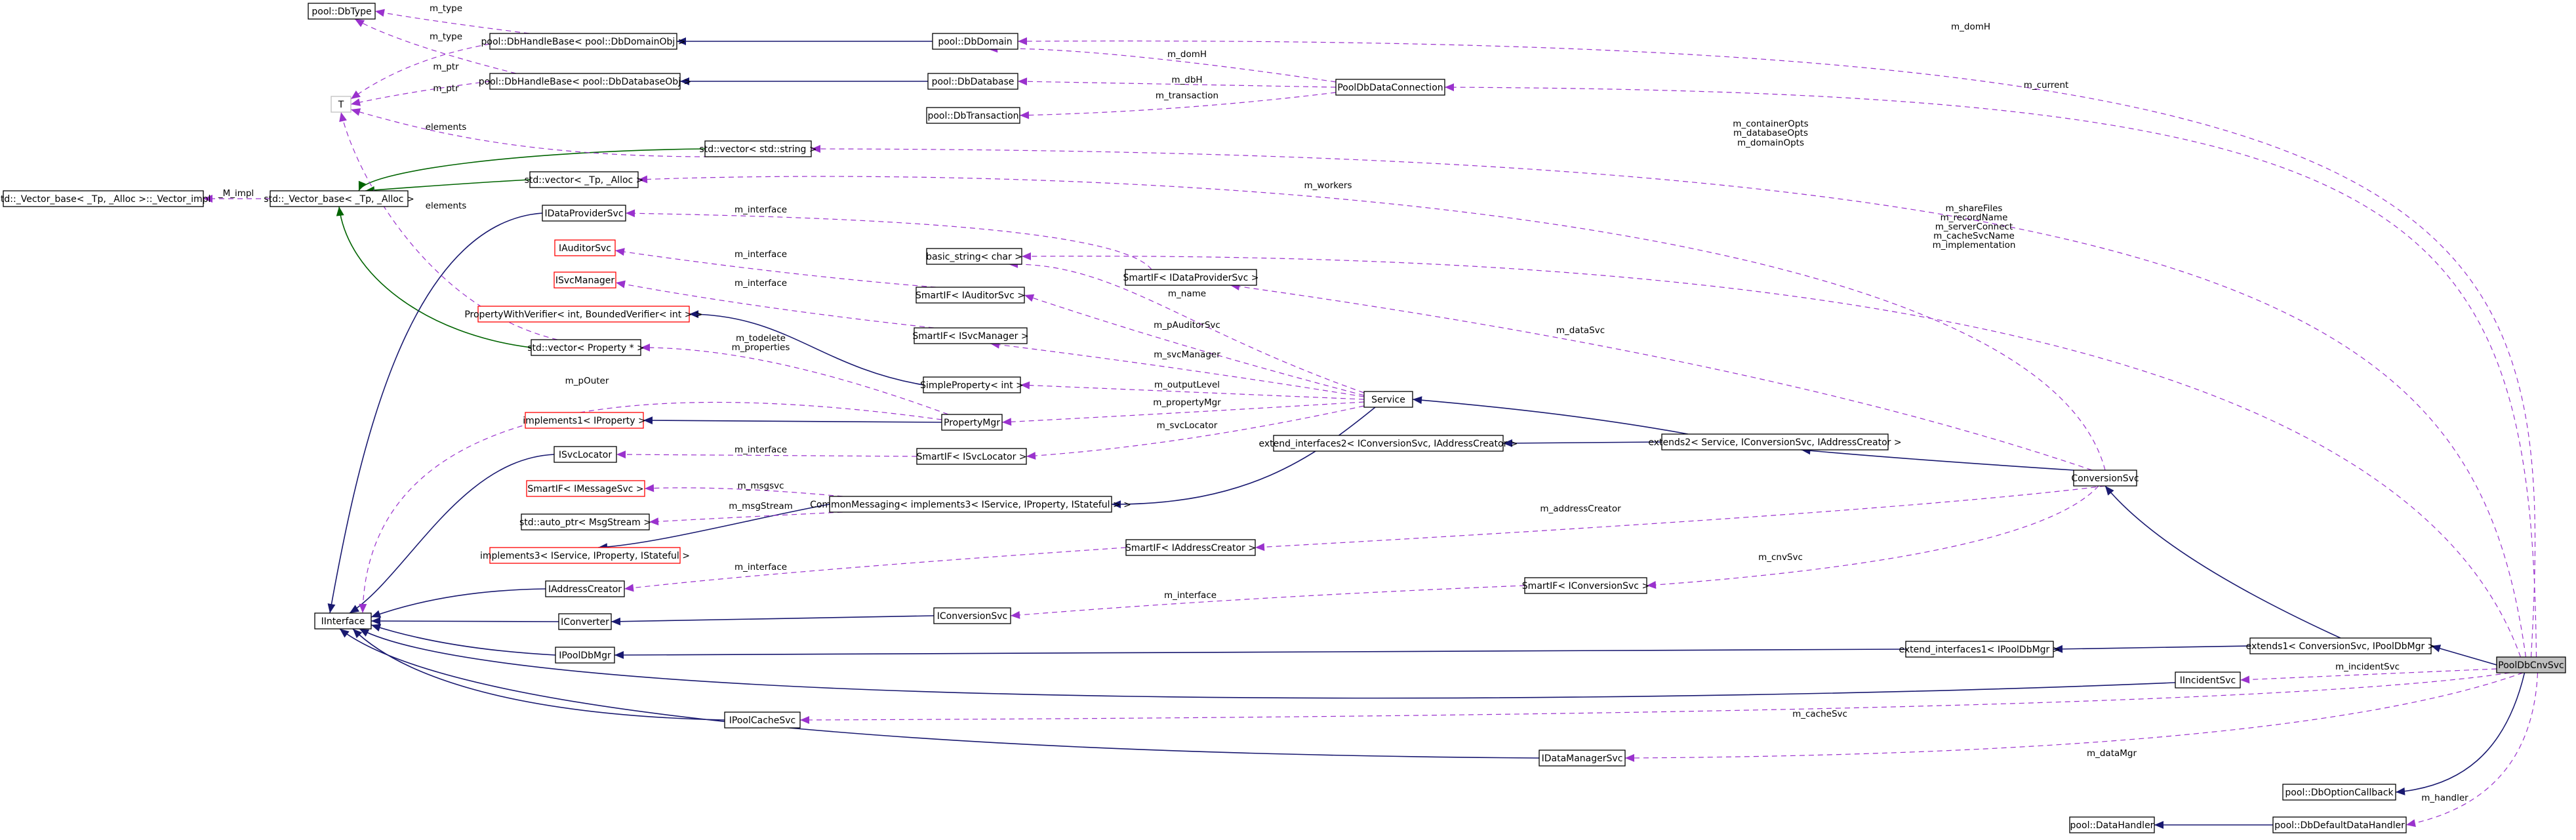 Image resolution: width=2576 pixels, height=840 pixels. I want to click on node-extend-interfaces1: extend_interfaces1< IPoolDbMgr >, so click(1980, 649).